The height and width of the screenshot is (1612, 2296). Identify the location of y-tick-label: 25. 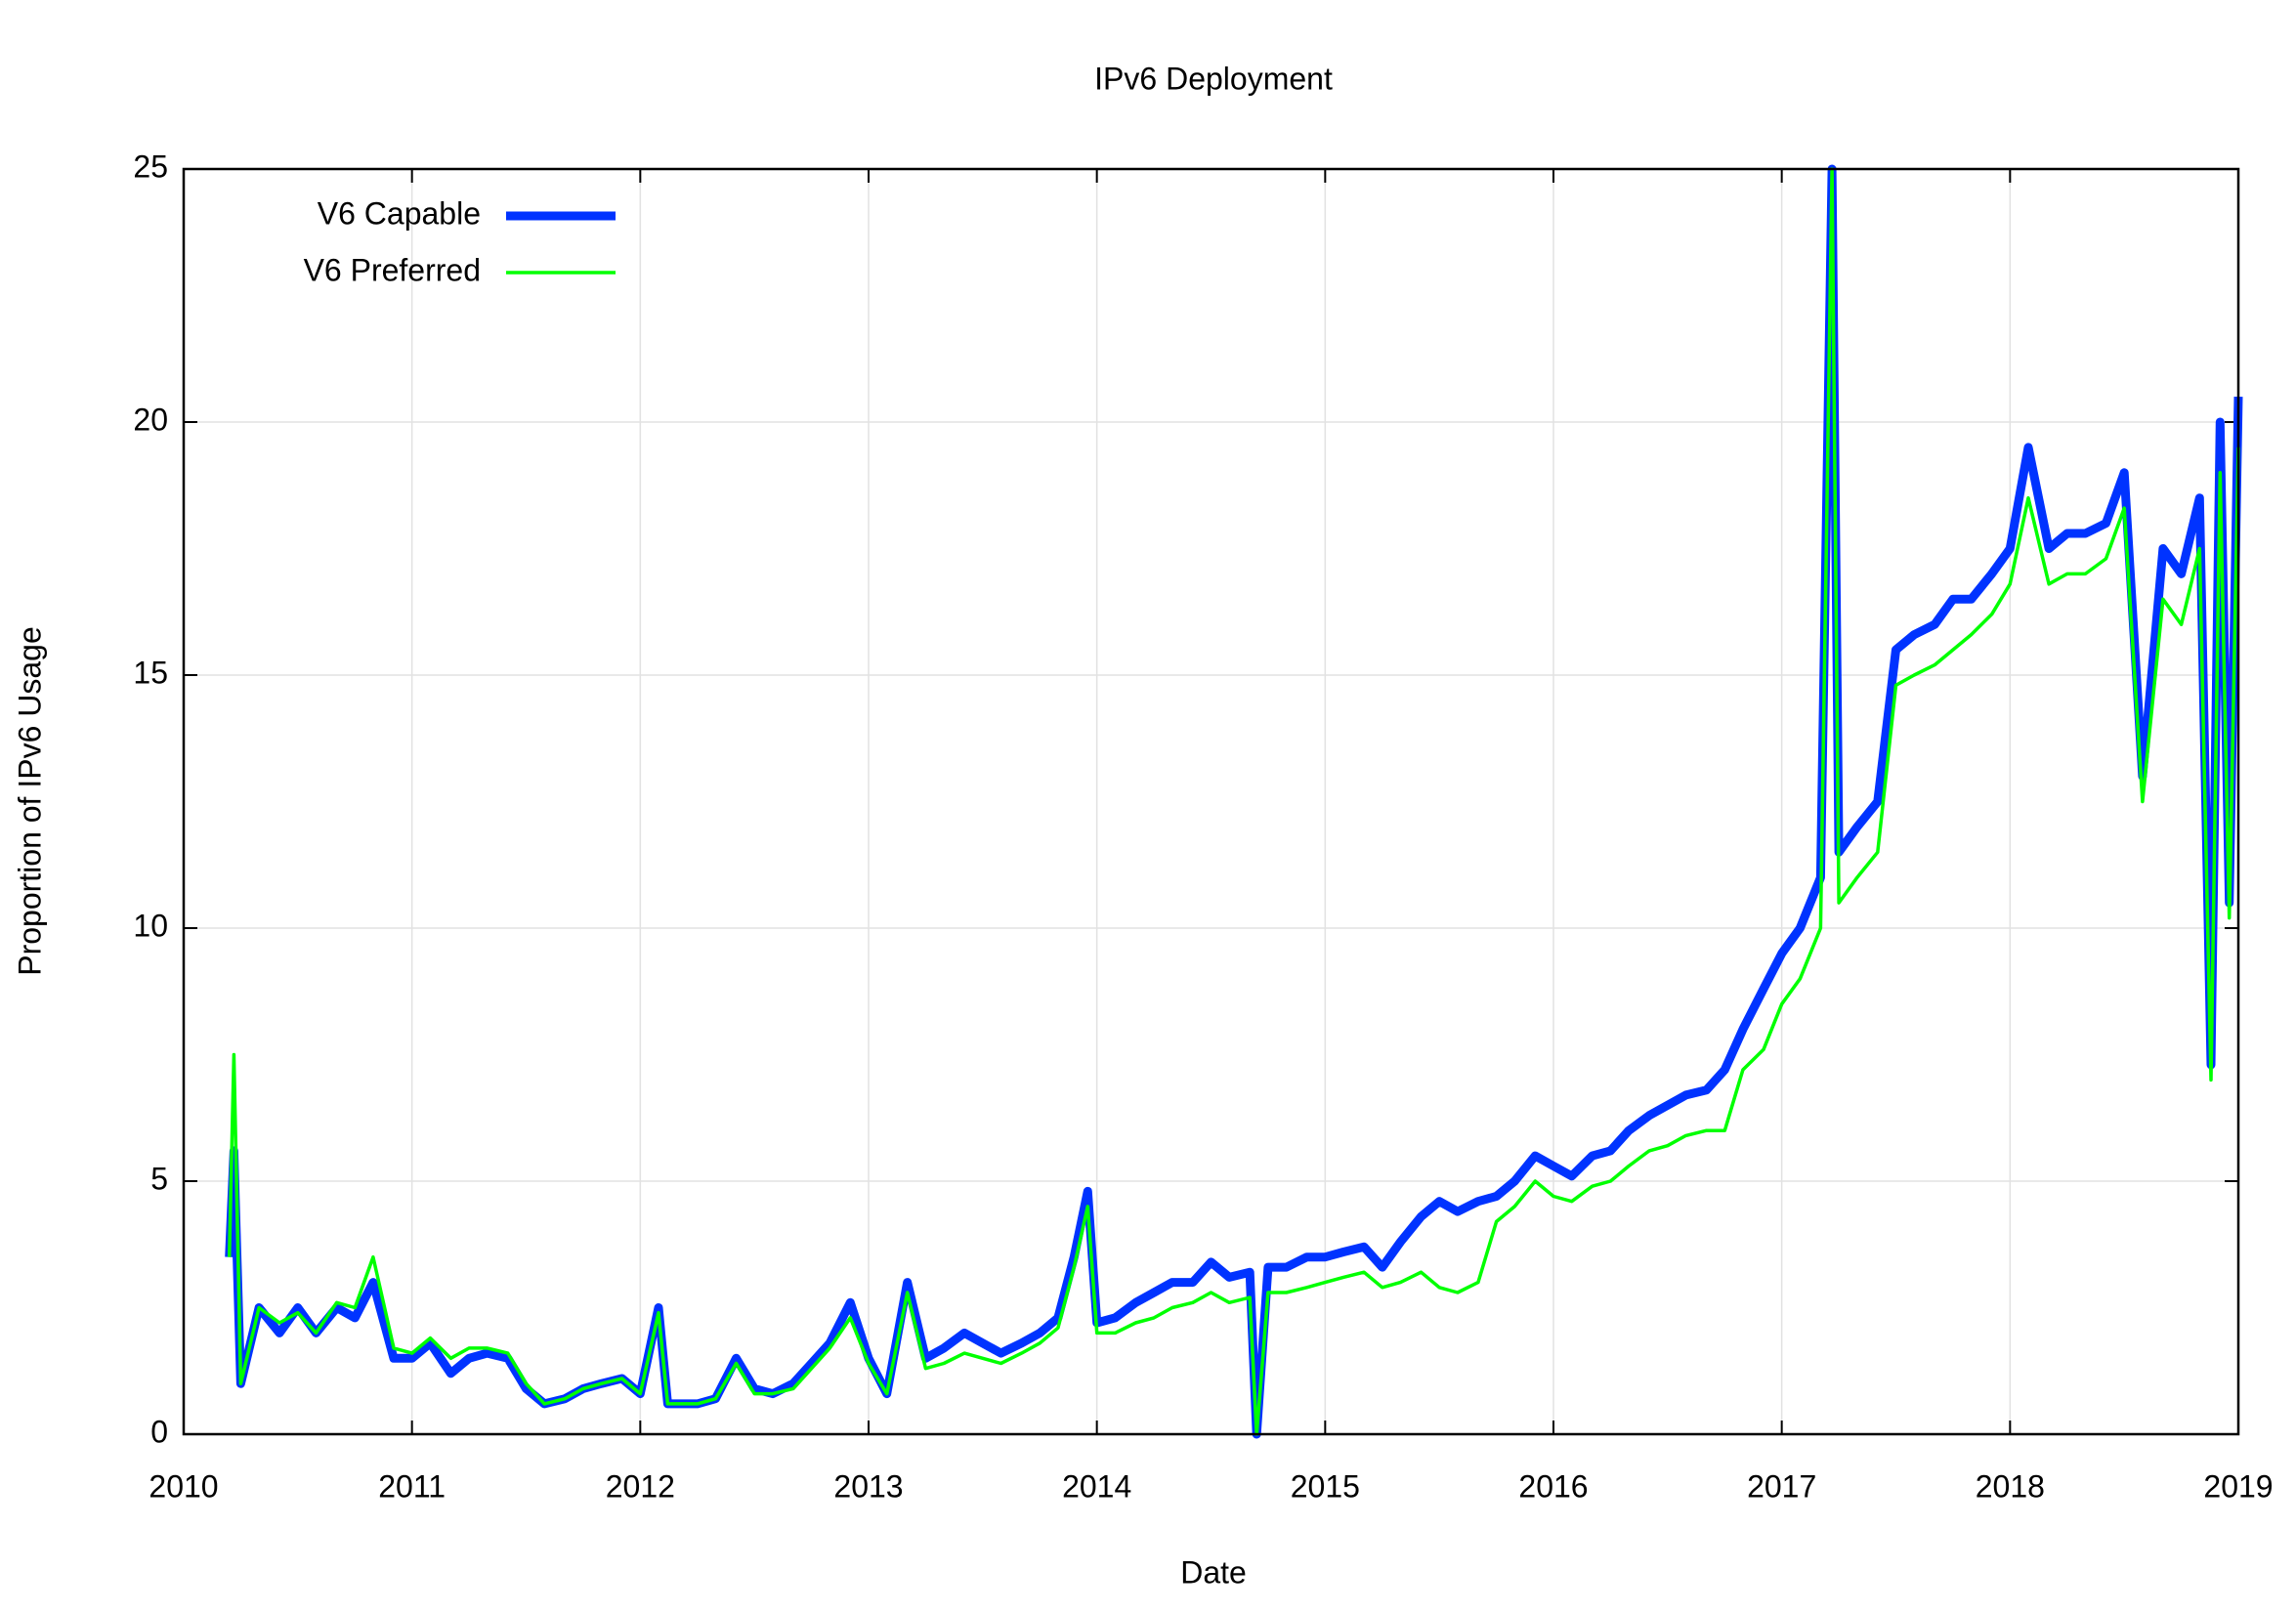
(151, 166).